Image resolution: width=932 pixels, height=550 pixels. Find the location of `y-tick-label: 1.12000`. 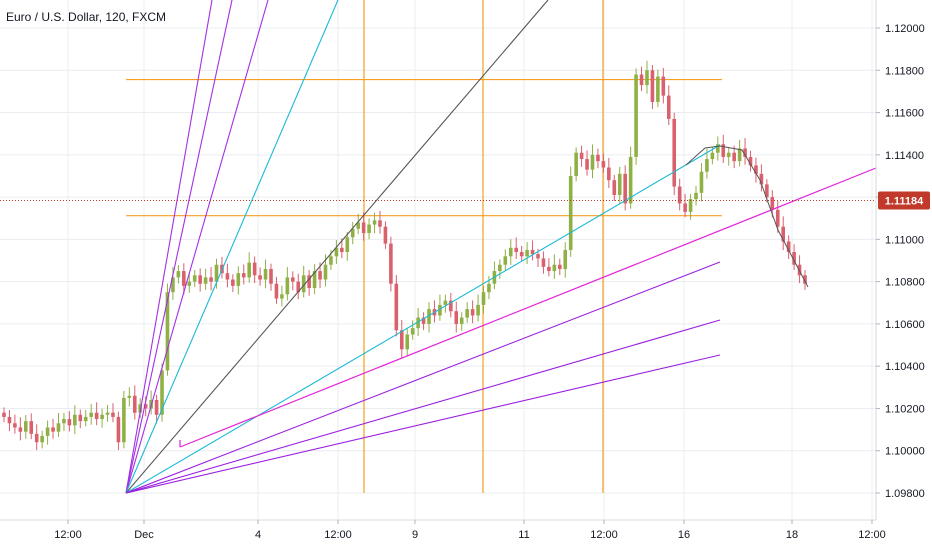

y-tick-label: 1.12000 is located at coordinates (905, 29).